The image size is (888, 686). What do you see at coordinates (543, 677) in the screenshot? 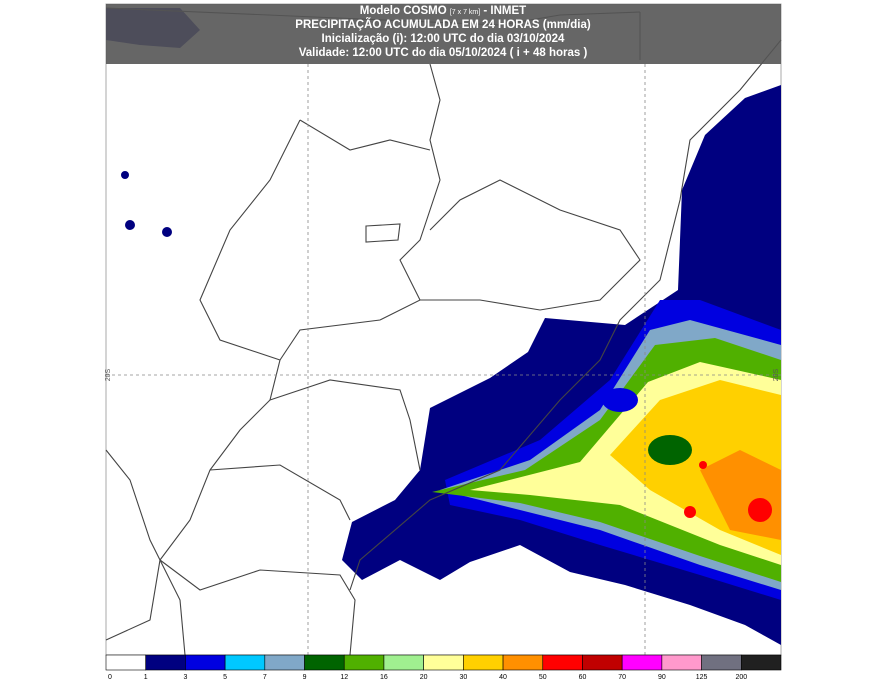
I see `legend-label: 50` at bounding box center [543, 677].